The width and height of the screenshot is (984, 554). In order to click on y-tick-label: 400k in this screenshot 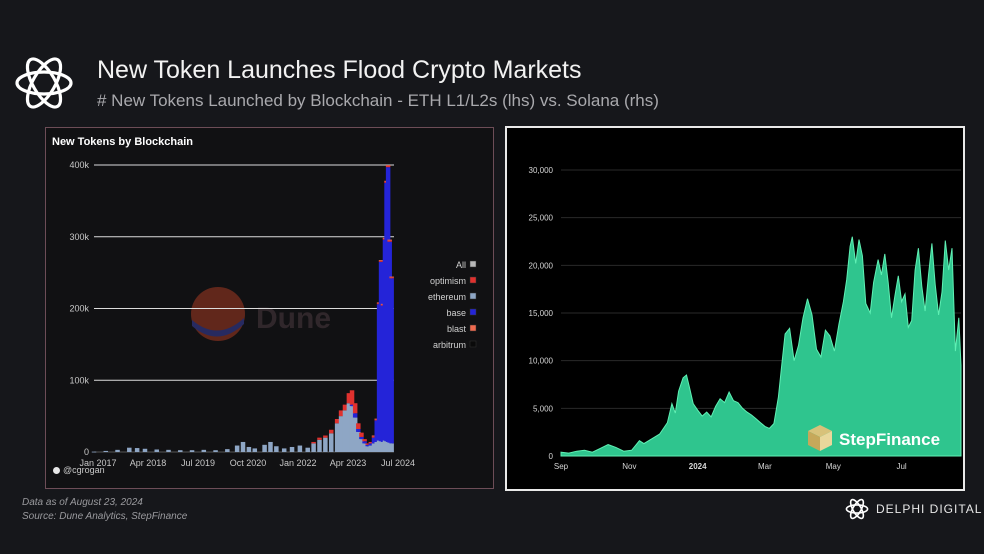, I will do `click(79, 165)`.